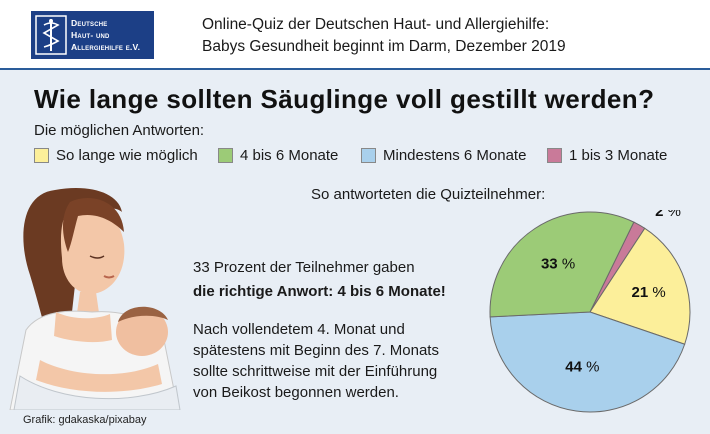 Image resolution: width=710 pixels, height=434 pixels. Describe the element at coordinates (558, 264) in the screenshot. I see `pie-data-label: 33 %` at that location.